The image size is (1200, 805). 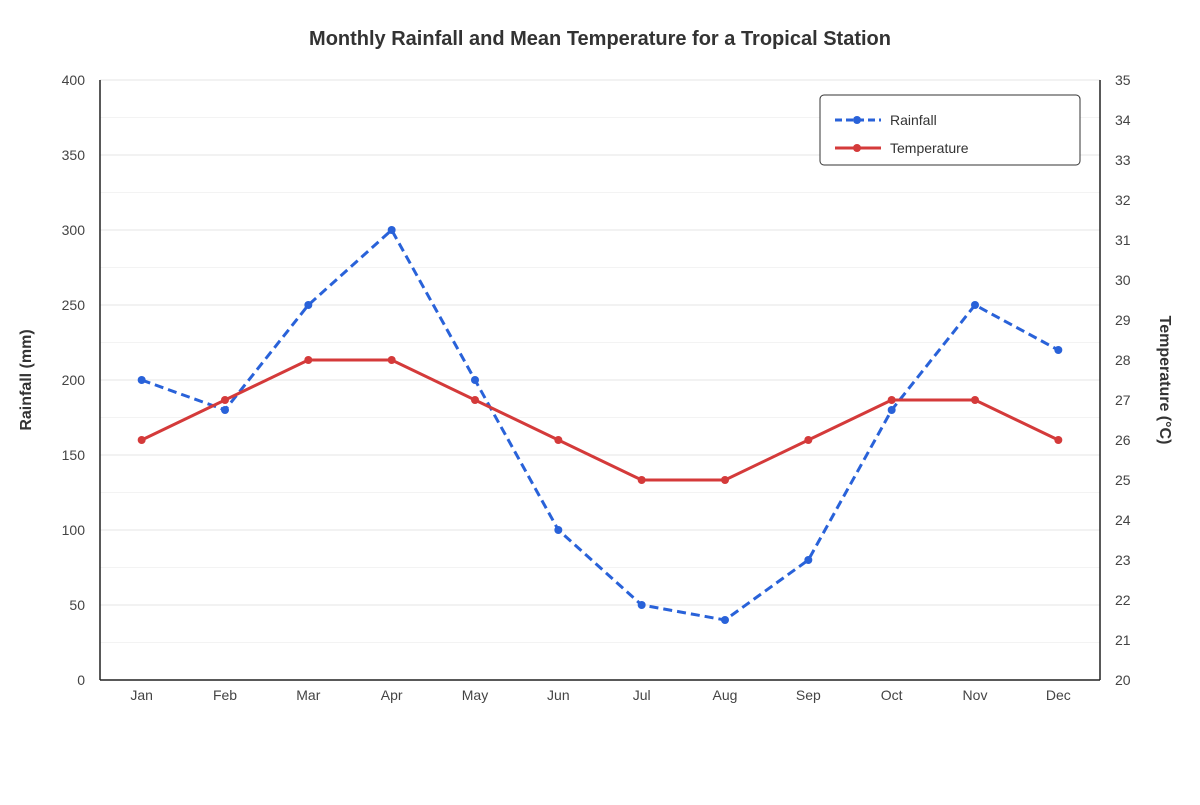 I want to click on right-axis-tick-label: 33, so click(x=1123, y=160).